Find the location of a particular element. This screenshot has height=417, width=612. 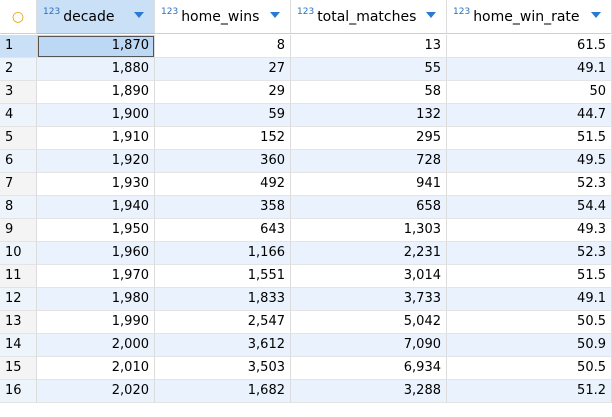

table-row: 5 1,910 152 295 51.5 is located at coordinates (306, 138).